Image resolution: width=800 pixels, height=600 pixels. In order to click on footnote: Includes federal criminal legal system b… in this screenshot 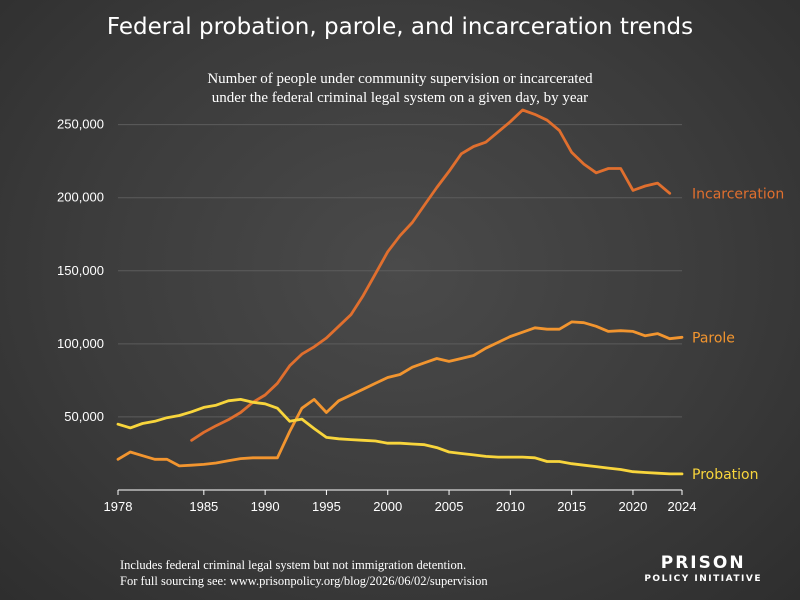, I will do `click(304, 573)`.